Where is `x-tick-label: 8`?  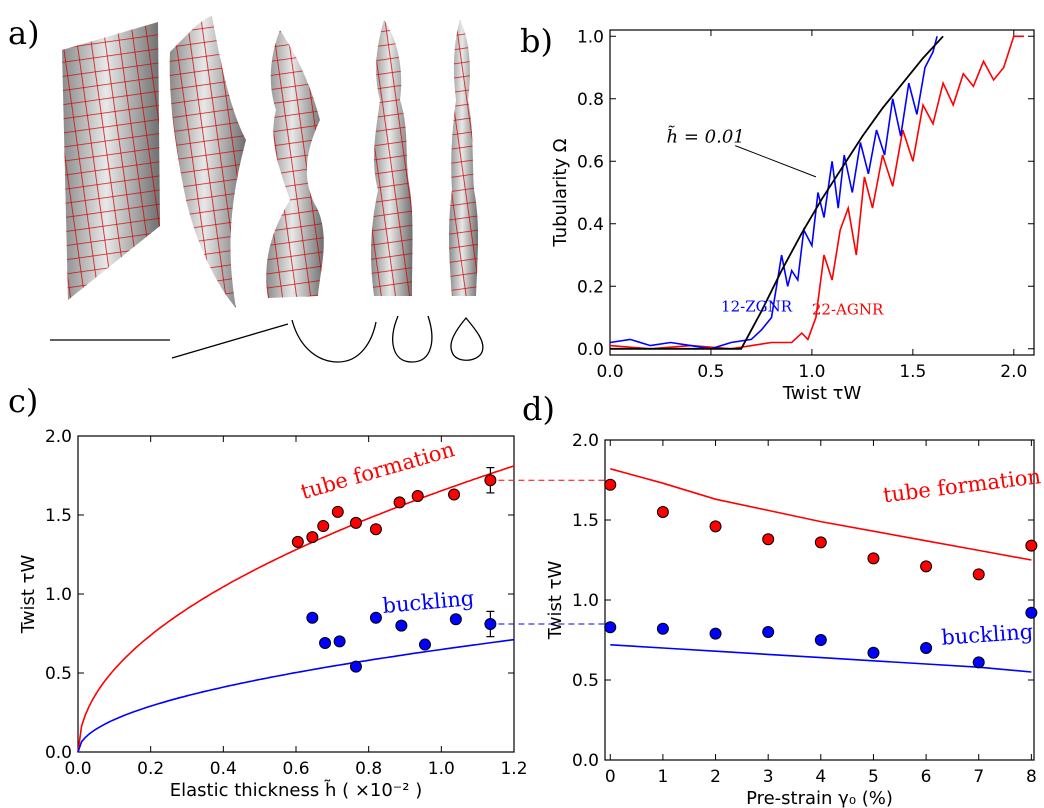
x-tick-label: 8 is located at coordinates (1031, 777).